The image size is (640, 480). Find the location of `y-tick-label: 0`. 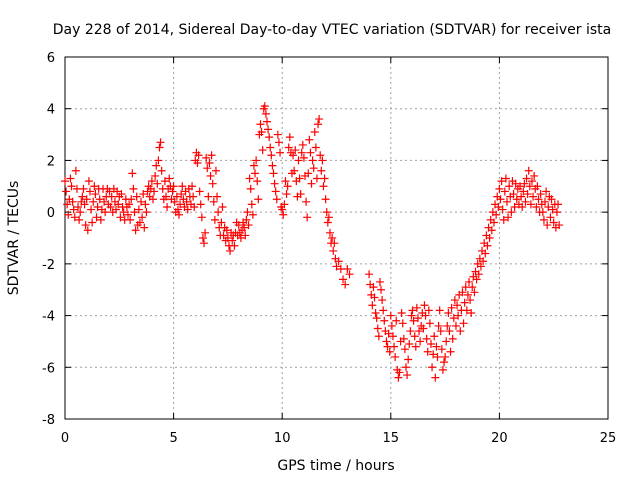

y-tick-label: 0 is located at coordinates (51, 213).